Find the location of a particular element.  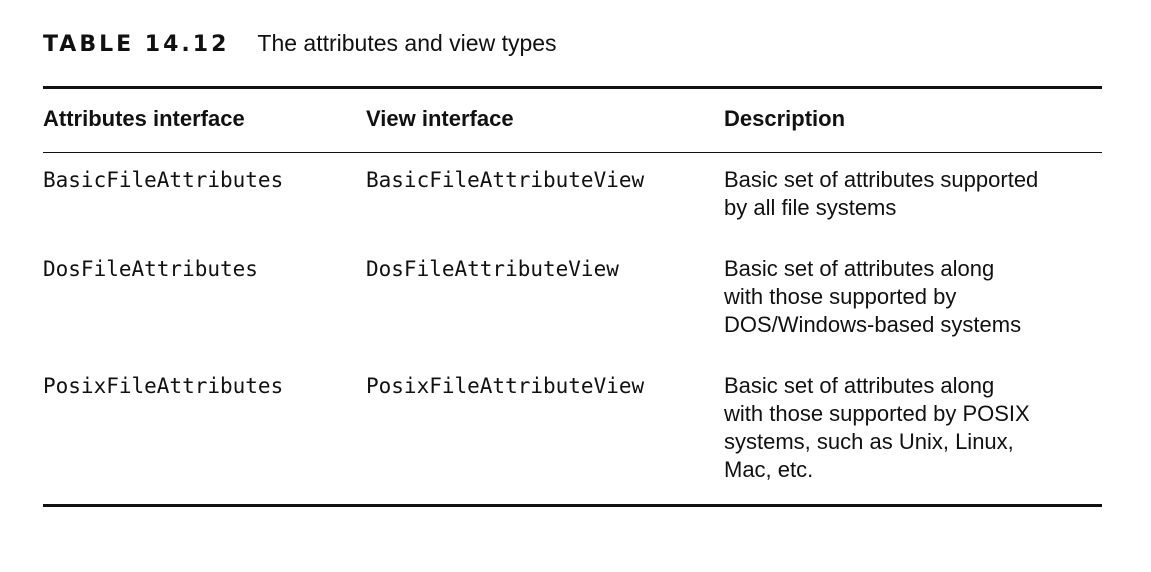

description-line: DOS/Windows-based systems is located at coordinates (873, 324).